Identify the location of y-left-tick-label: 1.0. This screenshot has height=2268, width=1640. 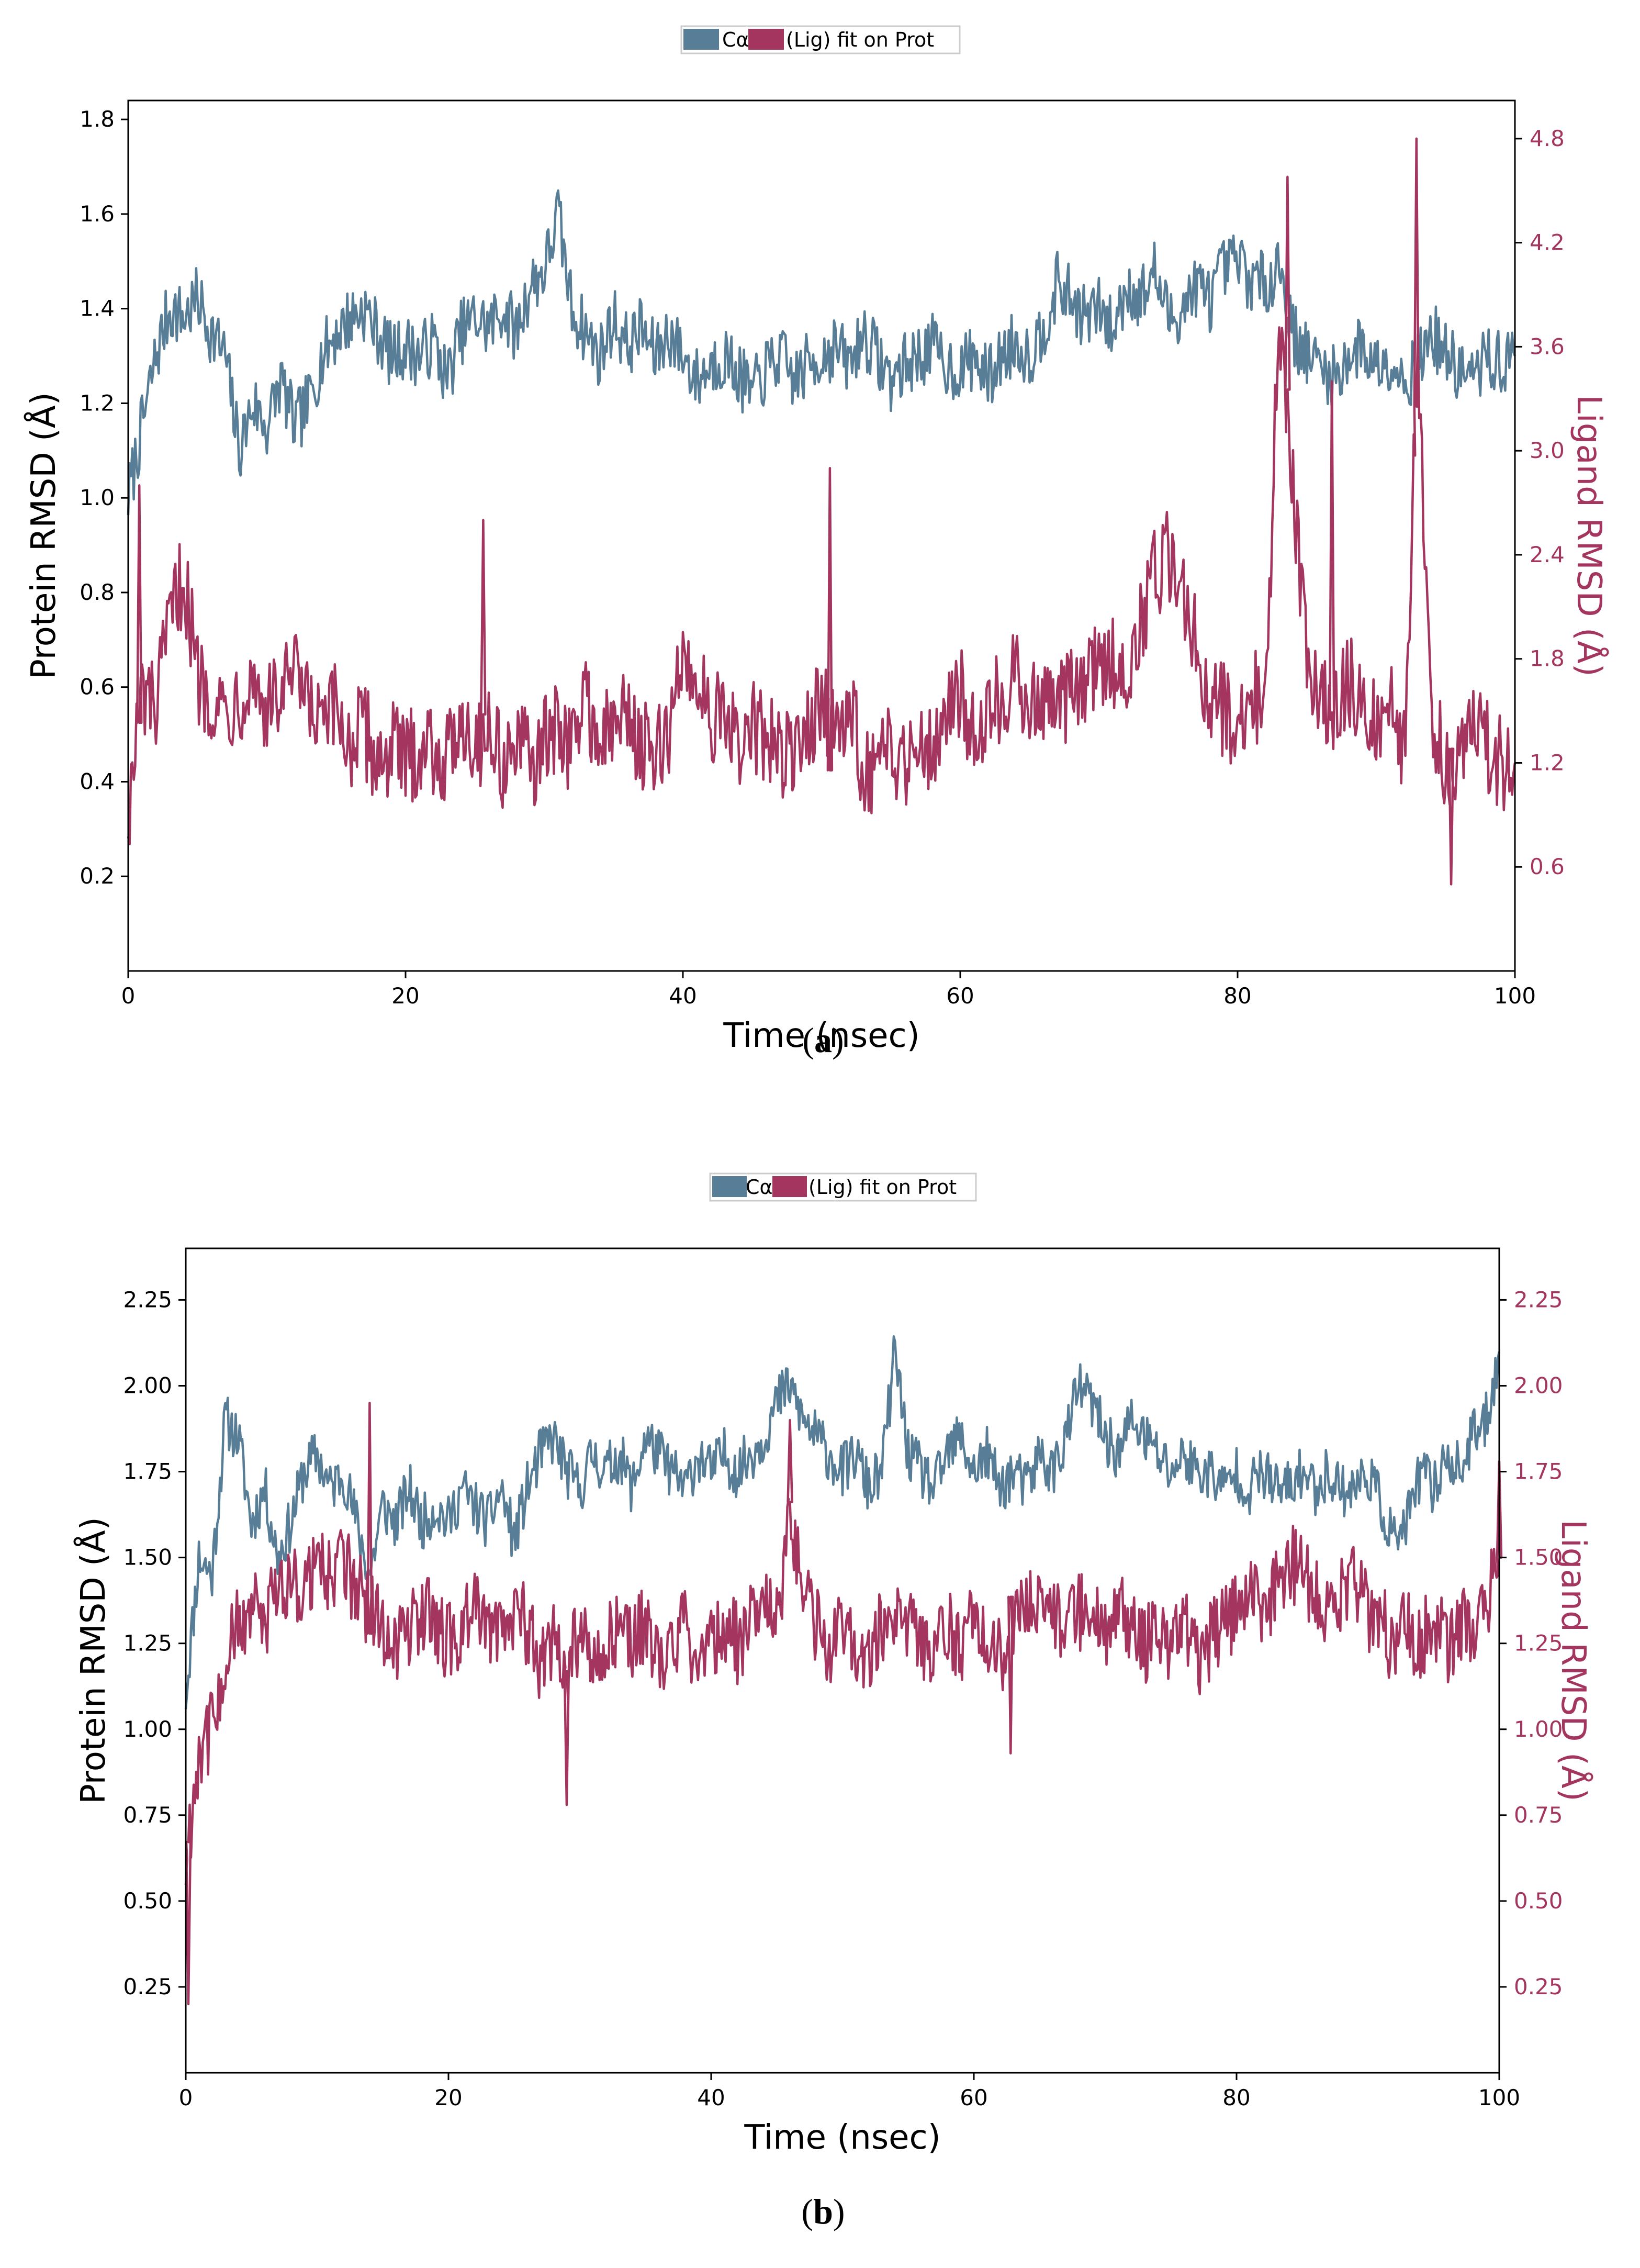
(97, 498).